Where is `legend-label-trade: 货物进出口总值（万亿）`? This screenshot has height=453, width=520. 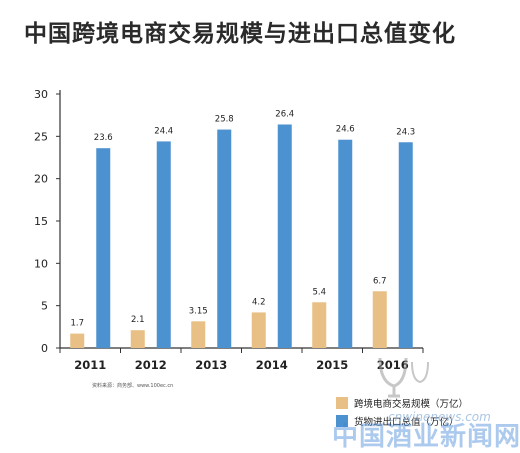
legend-label-trade: 货物进出口总值（万亿） is located at coordinates (406, 422).